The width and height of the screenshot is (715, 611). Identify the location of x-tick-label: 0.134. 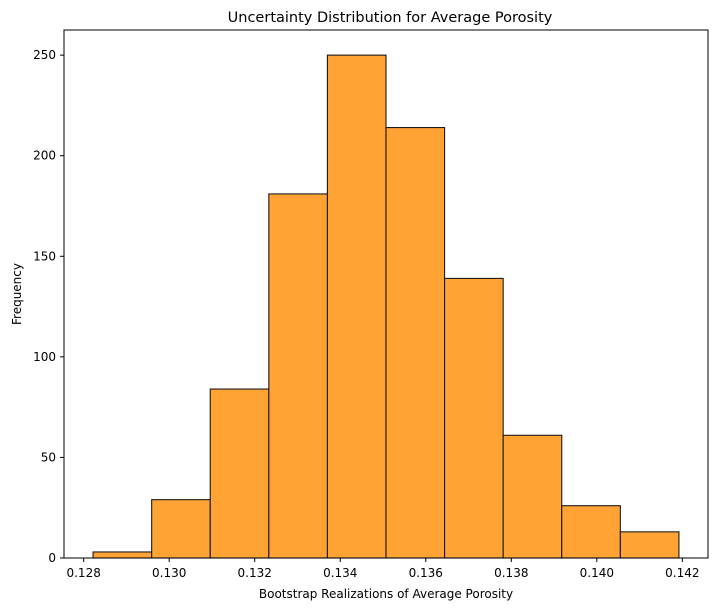
(340, 573).